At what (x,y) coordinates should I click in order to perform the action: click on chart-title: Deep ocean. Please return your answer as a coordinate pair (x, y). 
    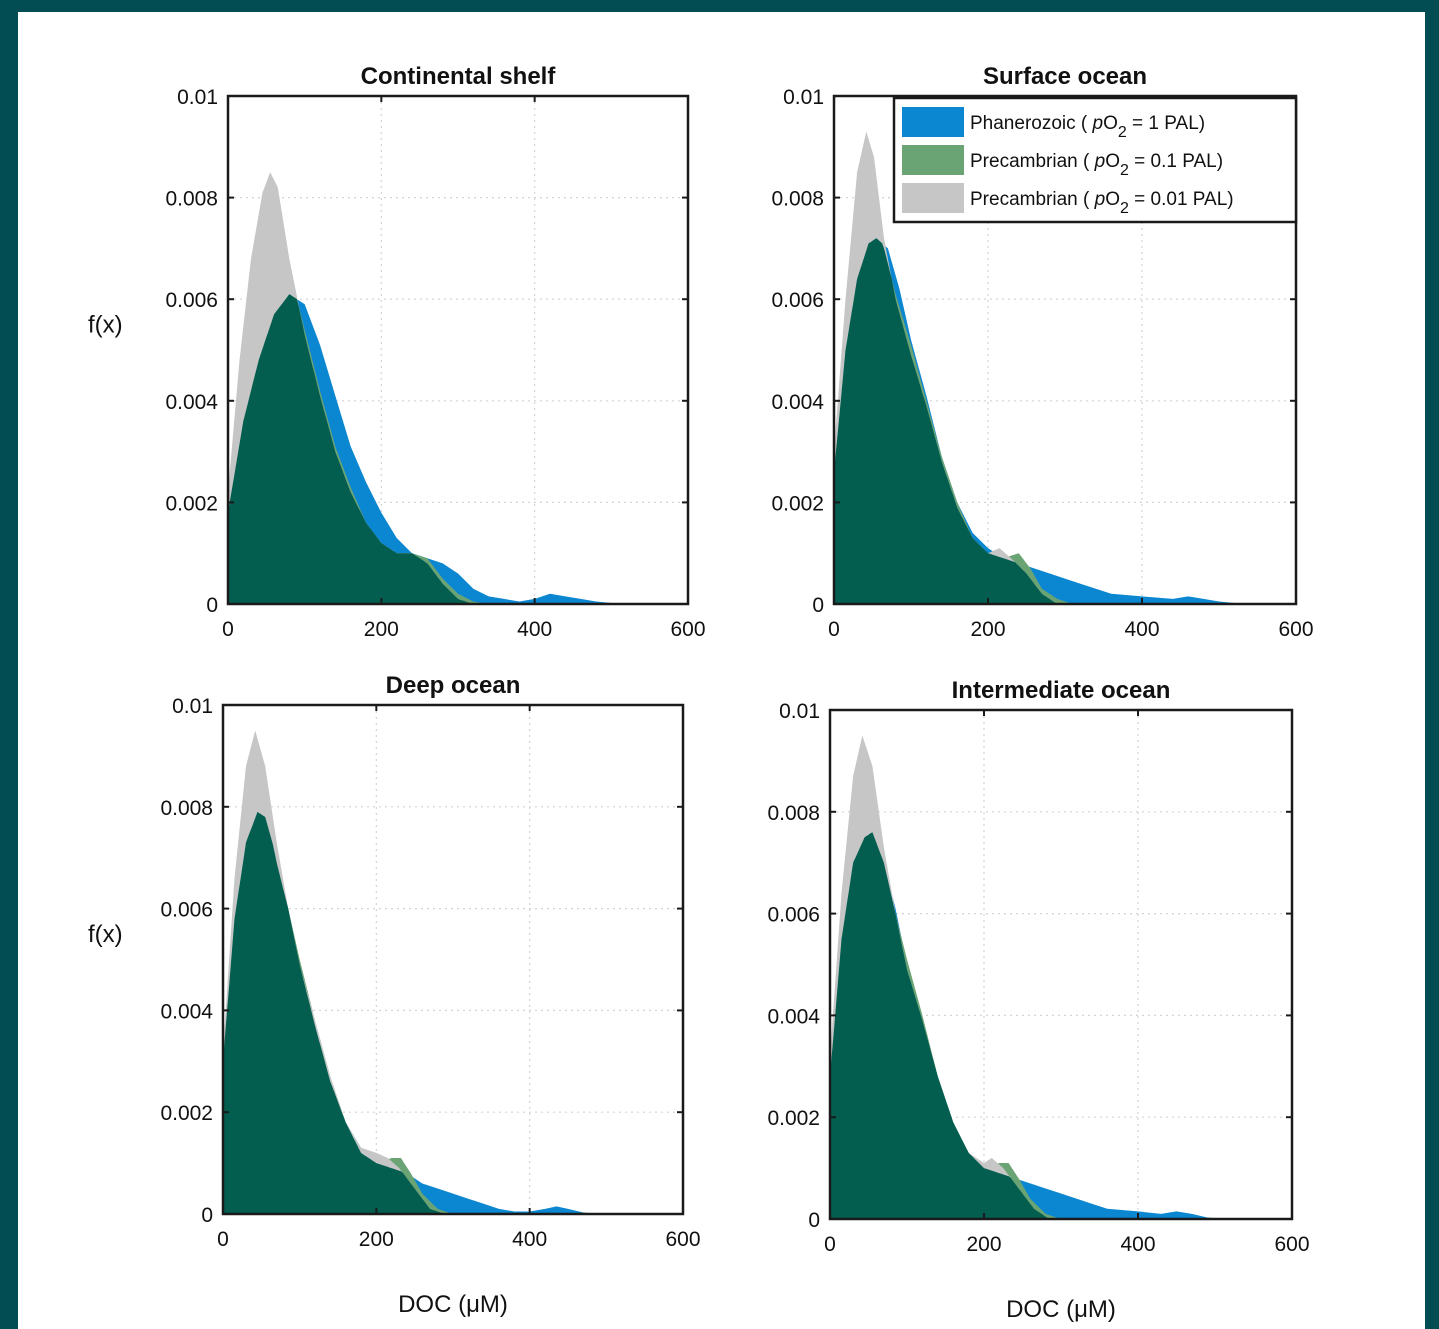
    Looking at the image, I should click on (453, 685).